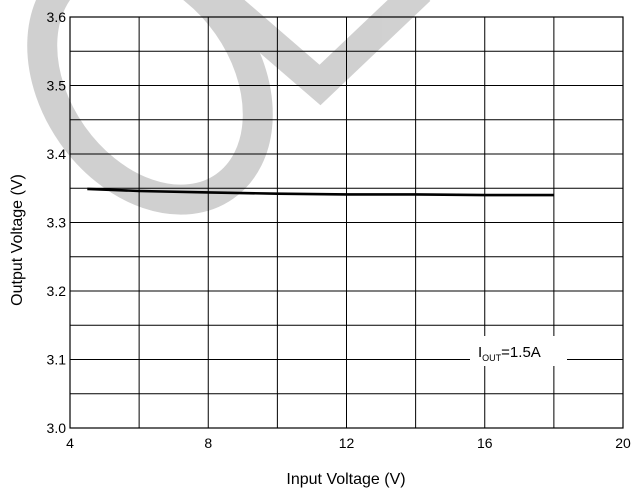 The height and width of the screenshot is (491, 632). Describe the element at coordinates (57, 86) in the screenshot. I see `y-tick-label: 3.5` at that location.